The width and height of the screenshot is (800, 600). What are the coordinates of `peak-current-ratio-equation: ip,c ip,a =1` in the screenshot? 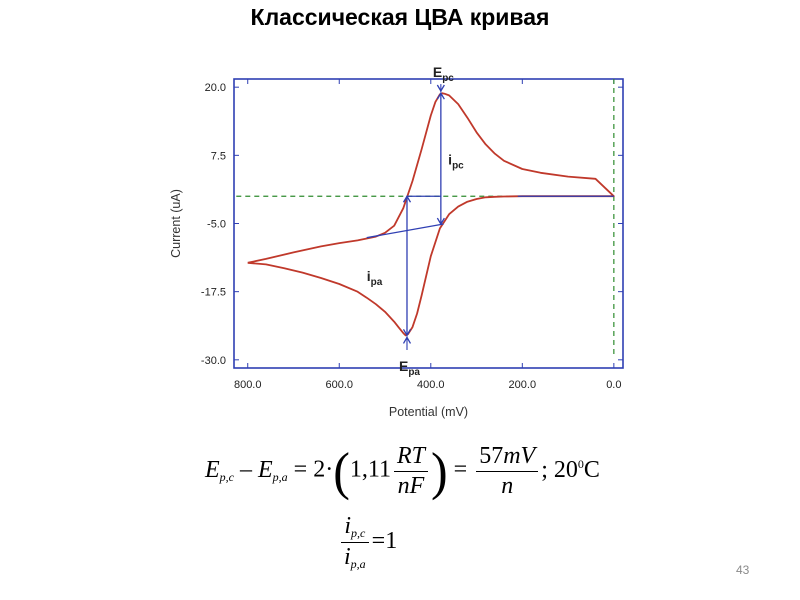 It's located at (367, 542).